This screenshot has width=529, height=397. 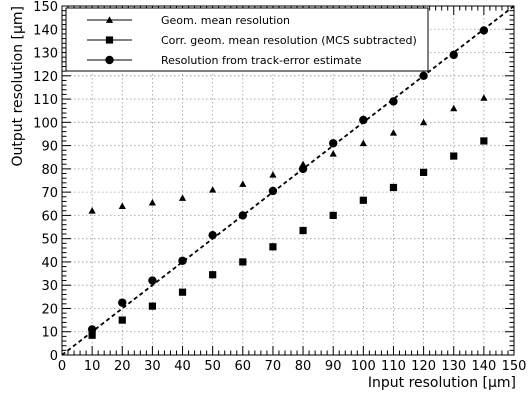 I want to click on y-tick-label: 50, so click(x=49, y=240).